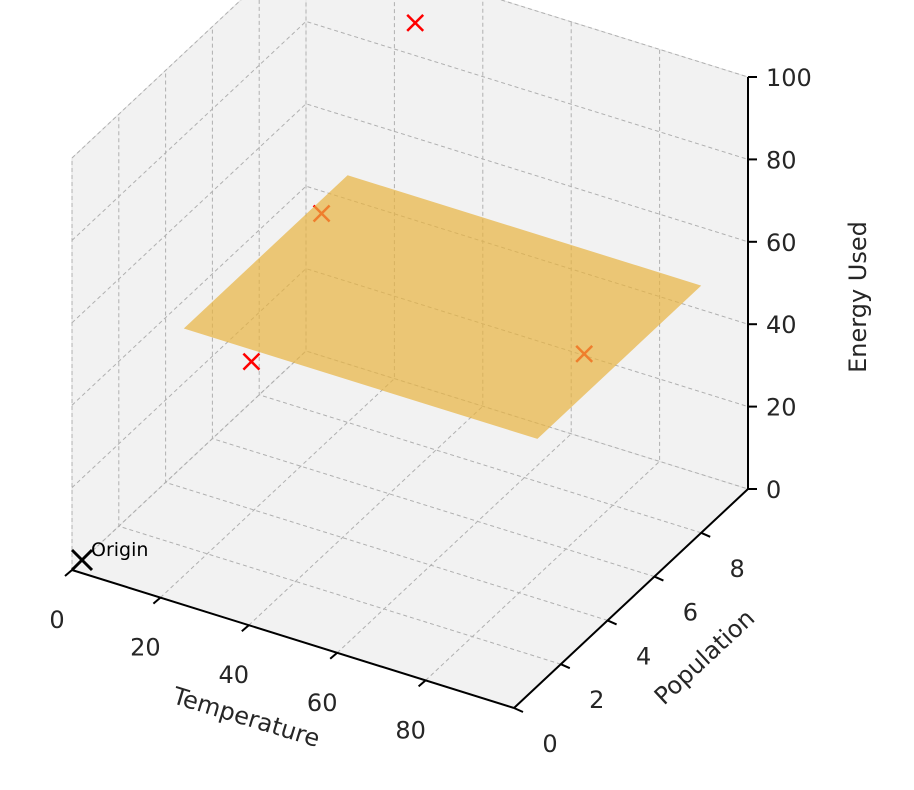  I want to click on y-tick-label: 0, so click(549, 744).